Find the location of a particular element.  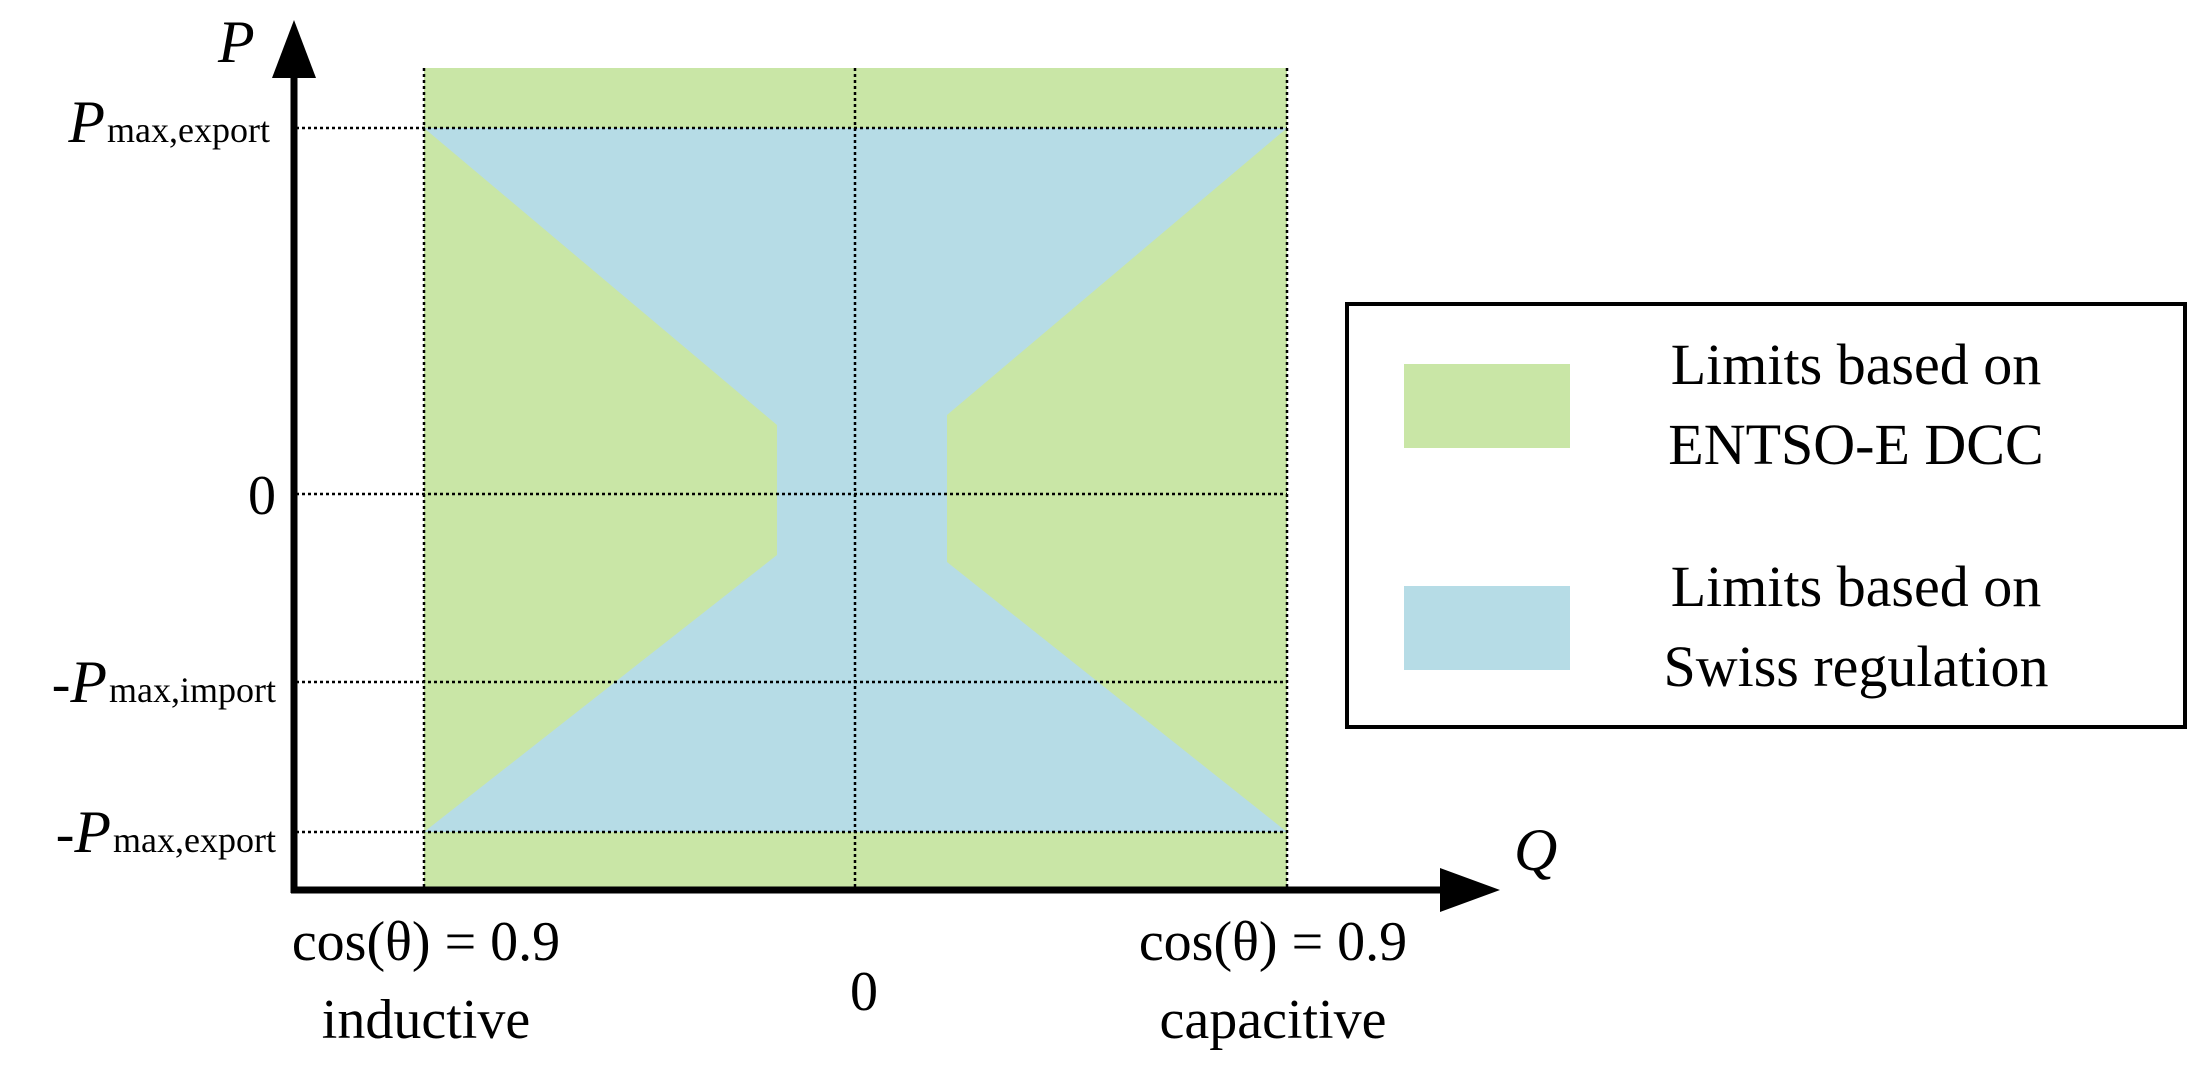

tick-q-inductive-line1: cos(θ) = 0.9 is located at coordinates (426, 942).